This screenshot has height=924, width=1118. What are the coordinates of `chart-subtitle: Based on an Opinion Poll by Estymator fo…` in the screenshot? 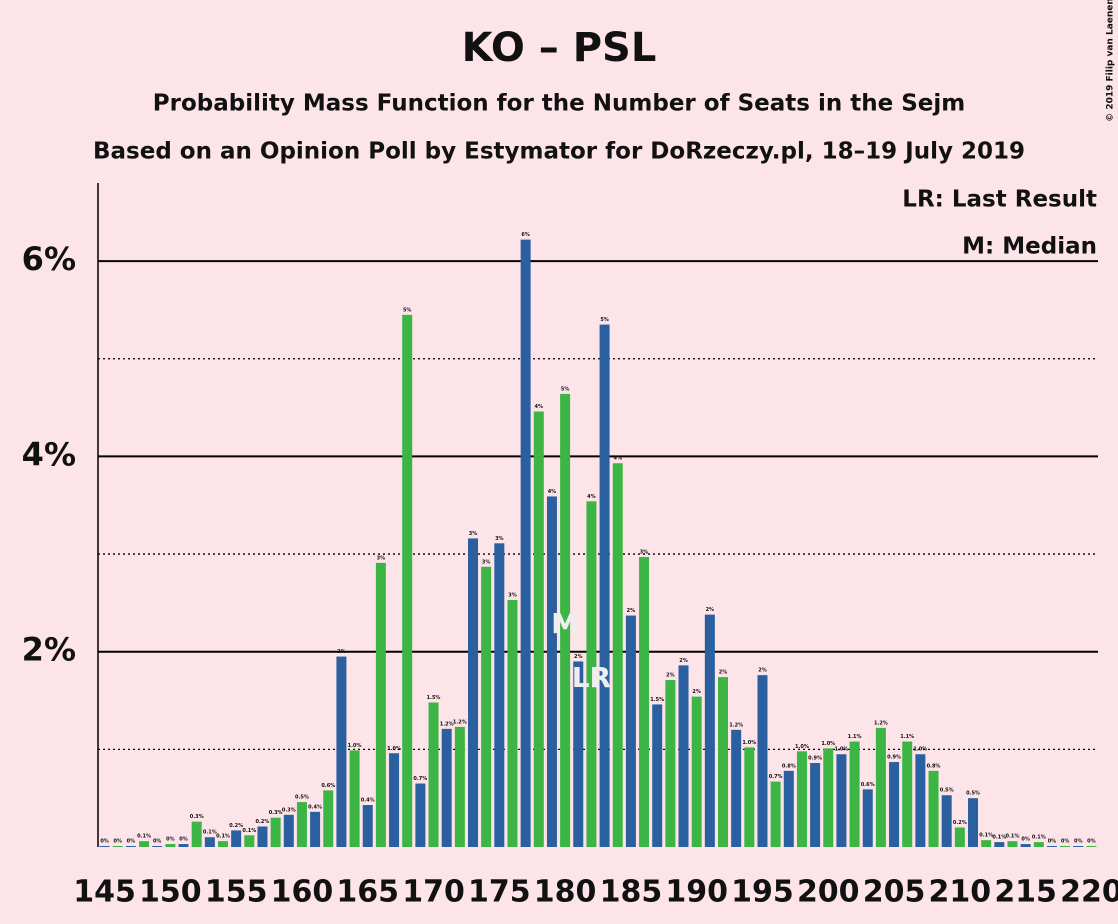 It's located at (559, 152).